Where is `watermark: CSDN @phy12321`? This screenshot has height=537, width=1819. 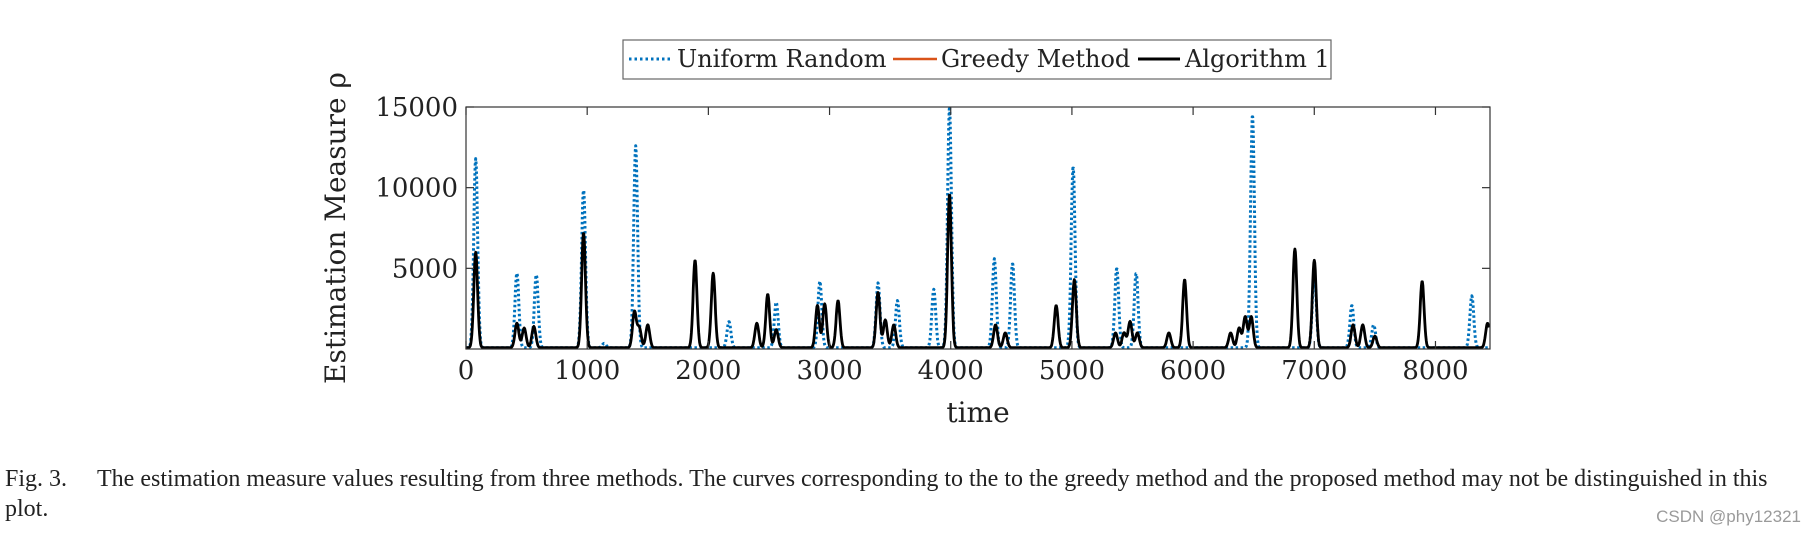
watermark: CSDN @phy12321 is located at coordinates (1728, 516).